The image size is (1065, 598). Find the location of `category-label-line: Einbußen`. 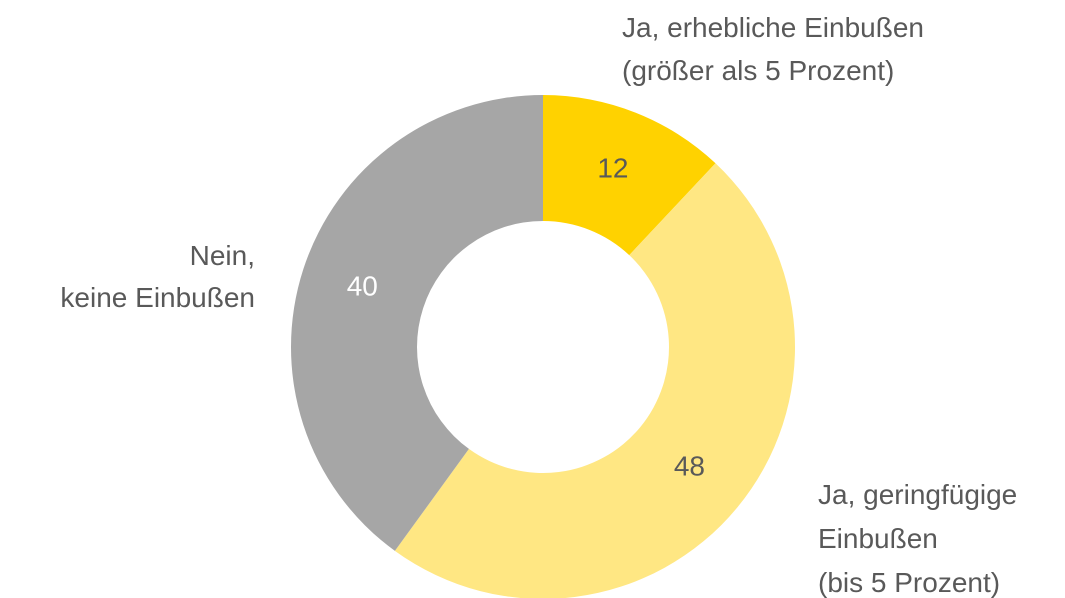

category-label-line: Einbußen is located at coordinates (878, 538).